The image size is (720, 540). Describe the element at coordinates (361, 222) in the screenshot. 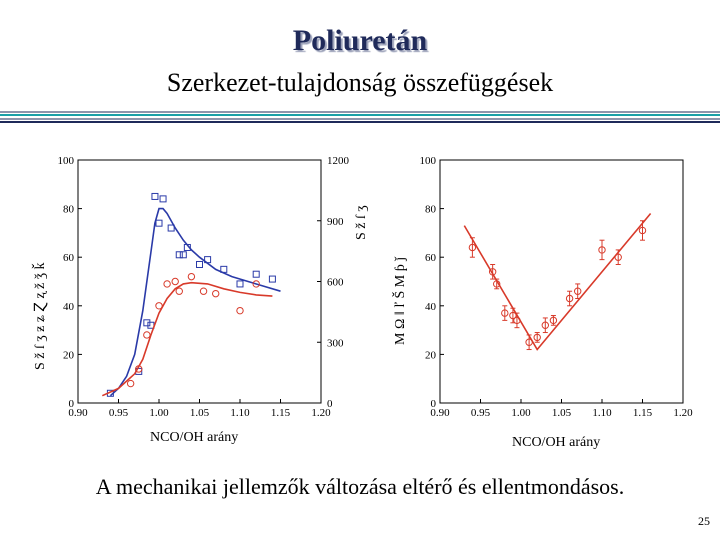

I see `left-chart-right-ylabel-glyphs: S ž ſ ʒ` at that location.